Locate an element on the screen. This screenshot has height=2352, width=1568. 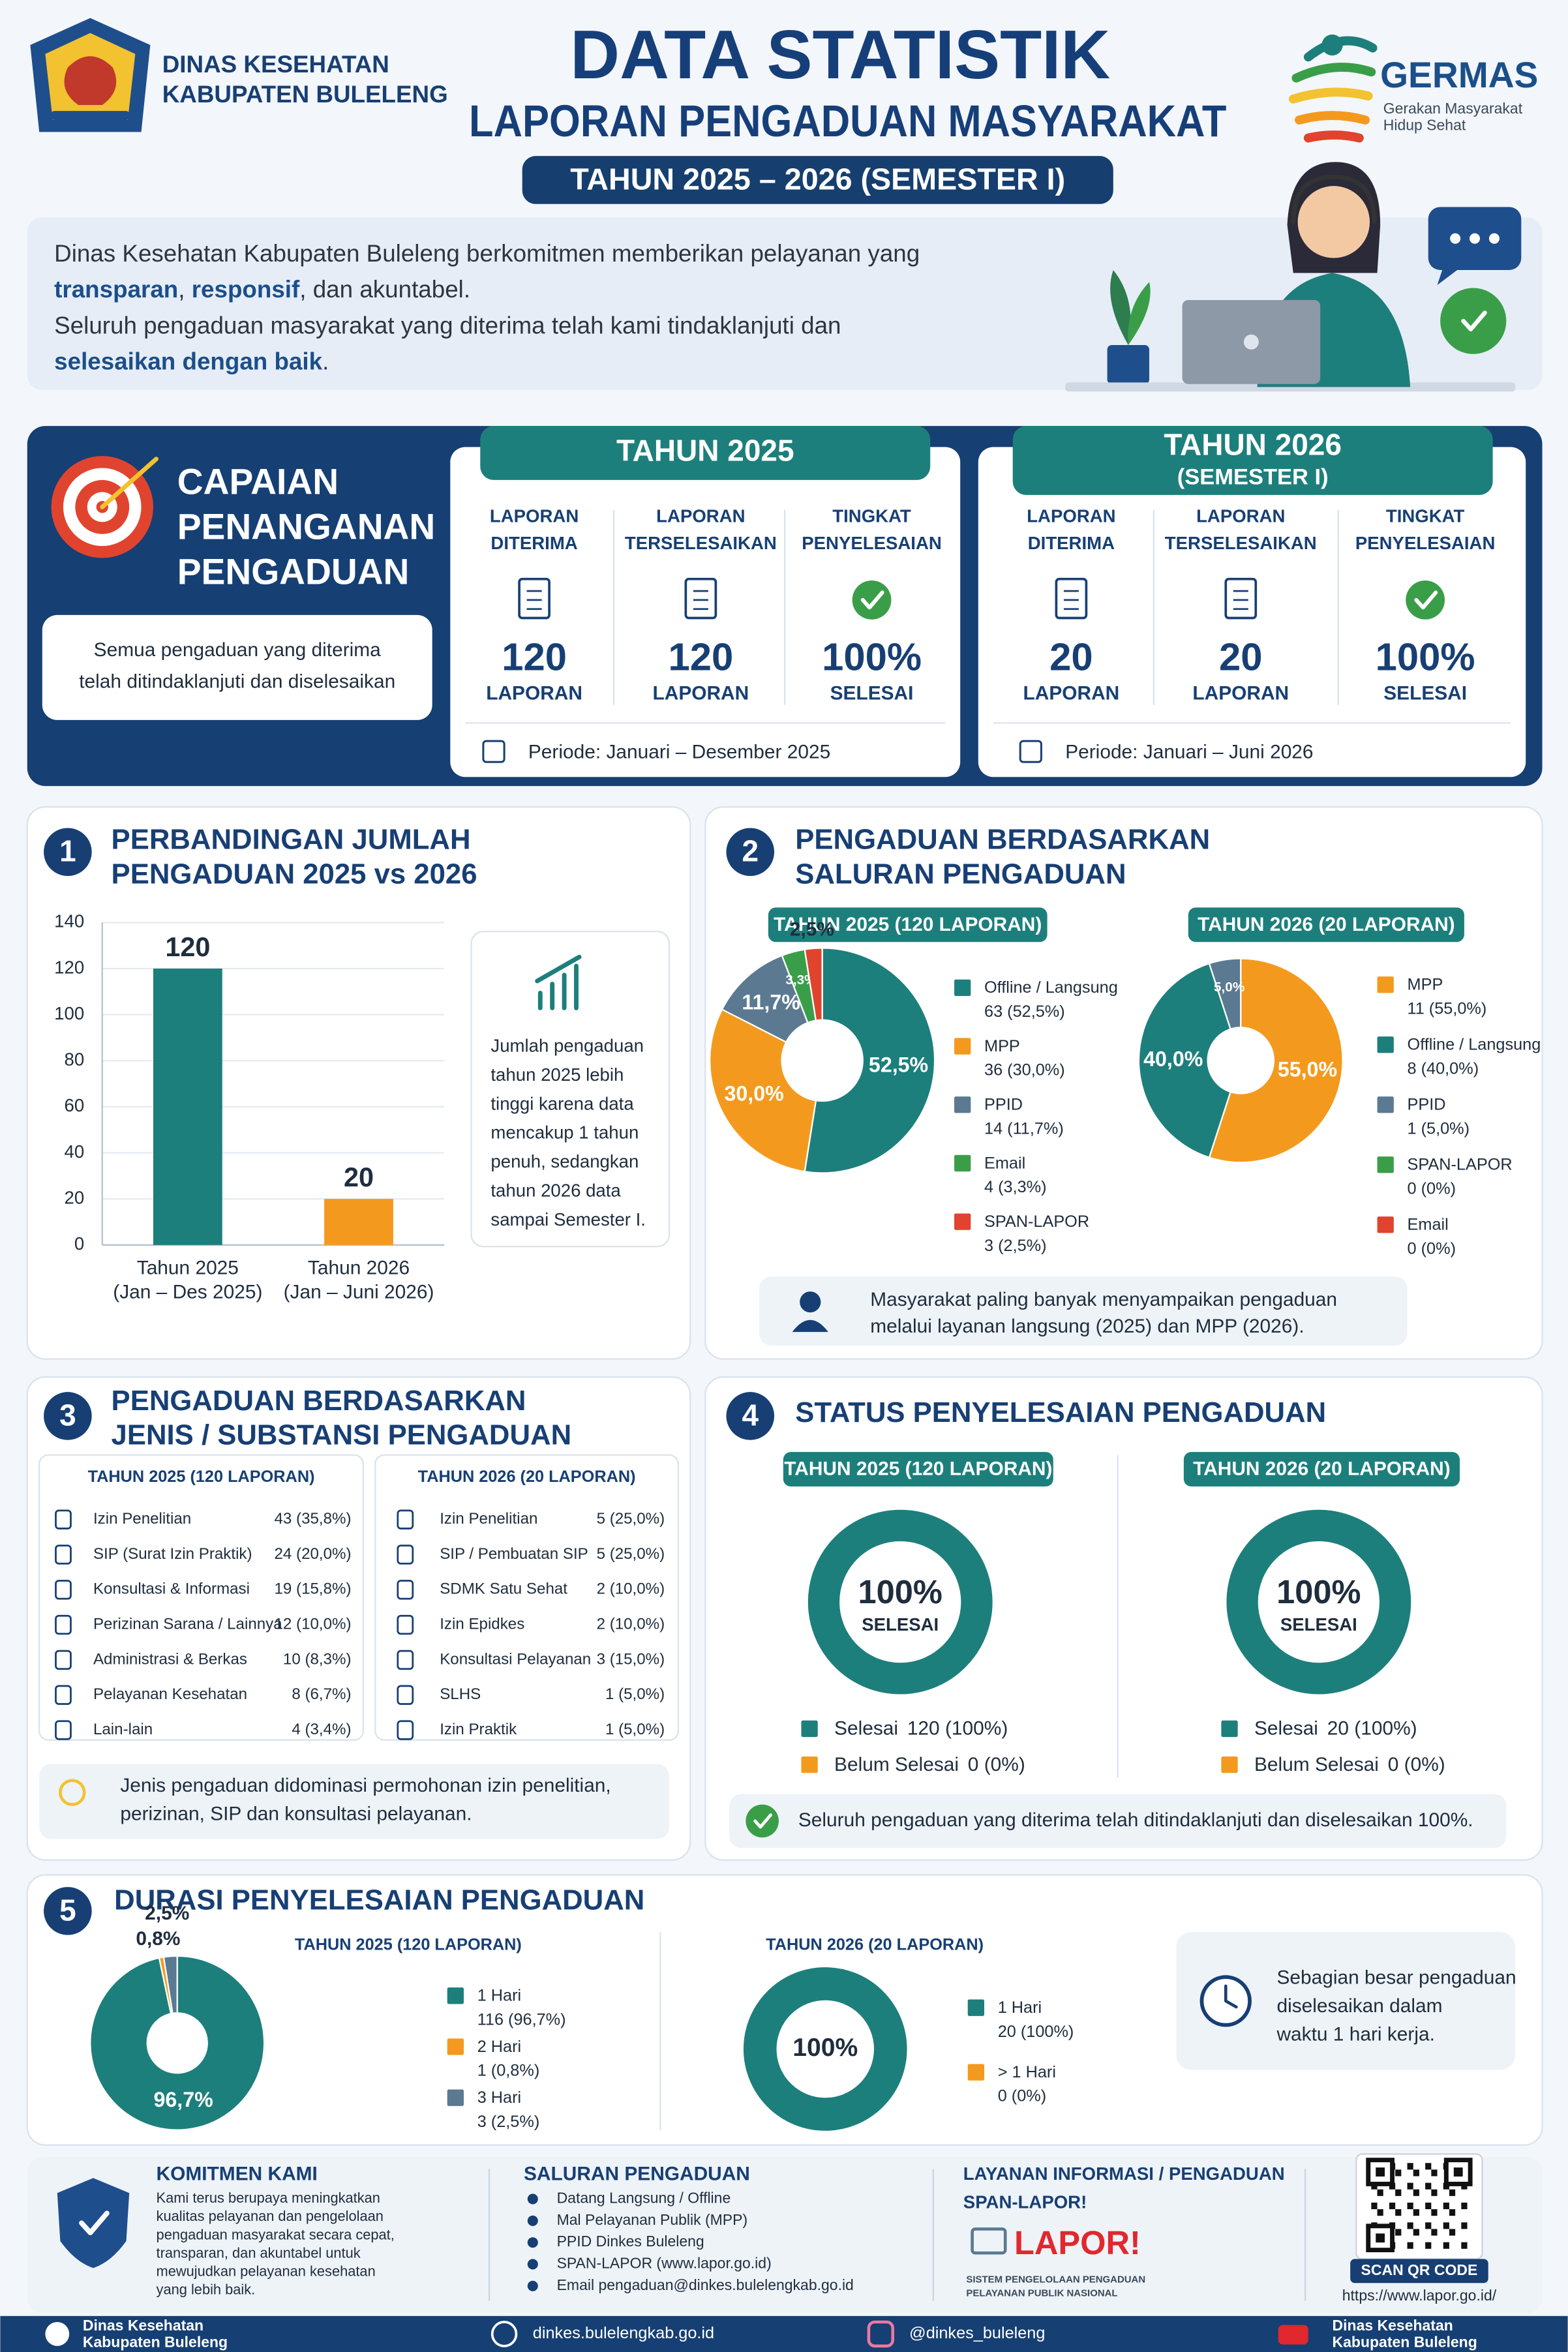
legend-value: 14 (11,7%) is located at coordinates (1024, 1128).